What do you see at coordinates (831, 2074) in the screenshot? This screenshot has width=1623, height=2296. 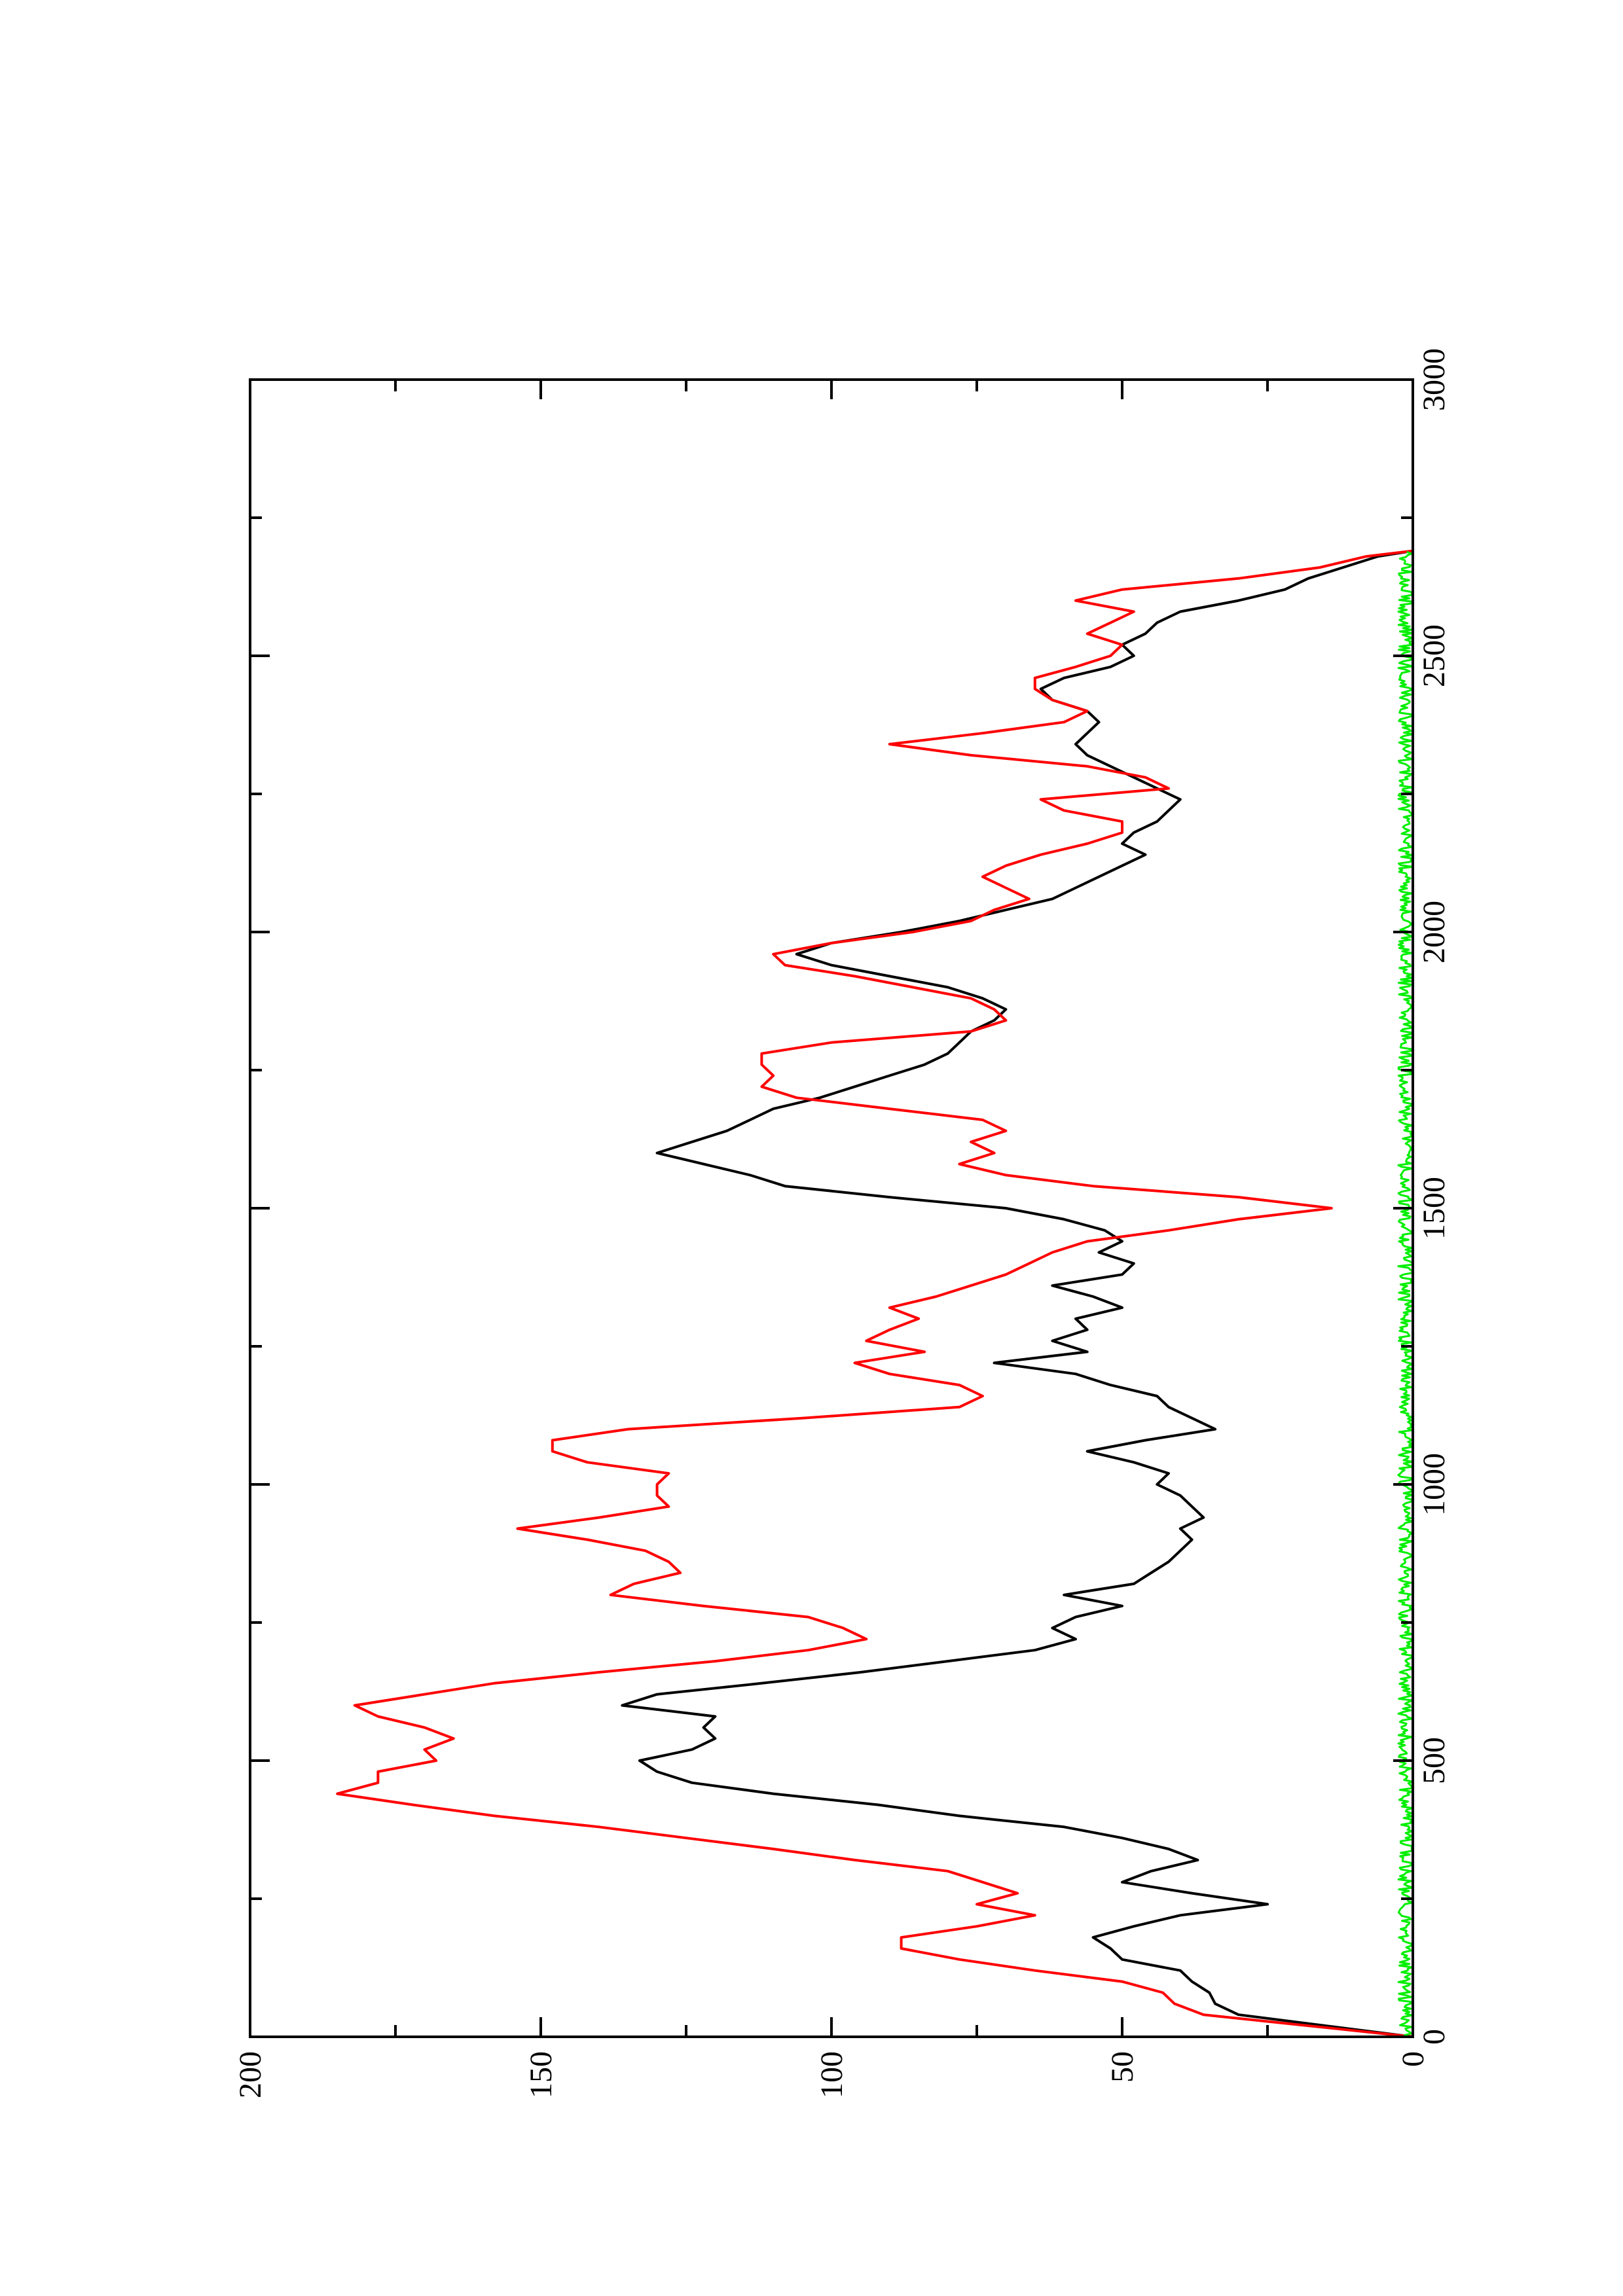 I see `y-tick-label: 100` at bounding box center [831, 2074].